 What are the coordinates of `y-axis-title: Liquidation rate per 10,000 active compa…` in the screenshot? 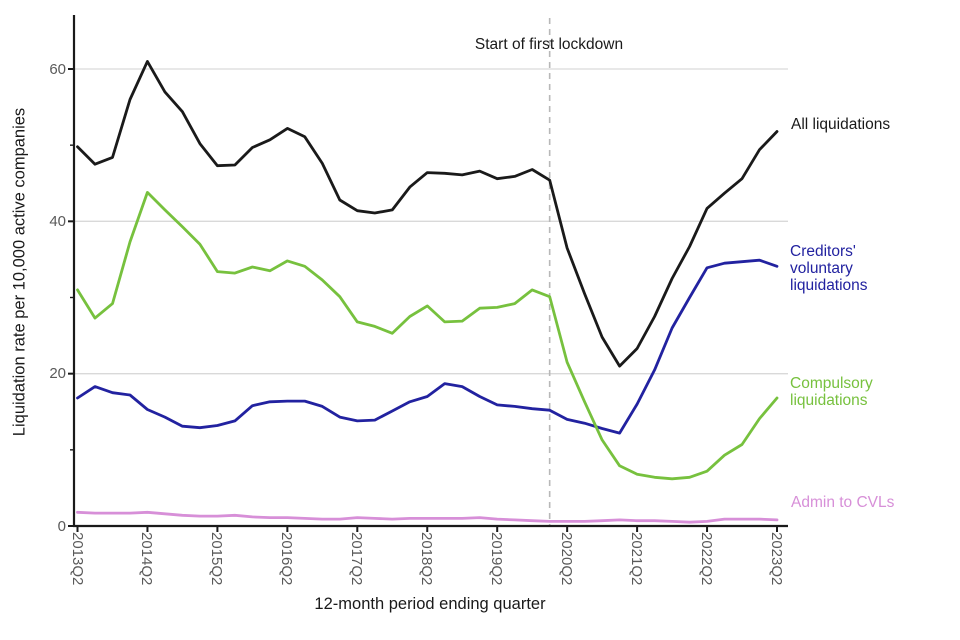 It's located at (19, 272).